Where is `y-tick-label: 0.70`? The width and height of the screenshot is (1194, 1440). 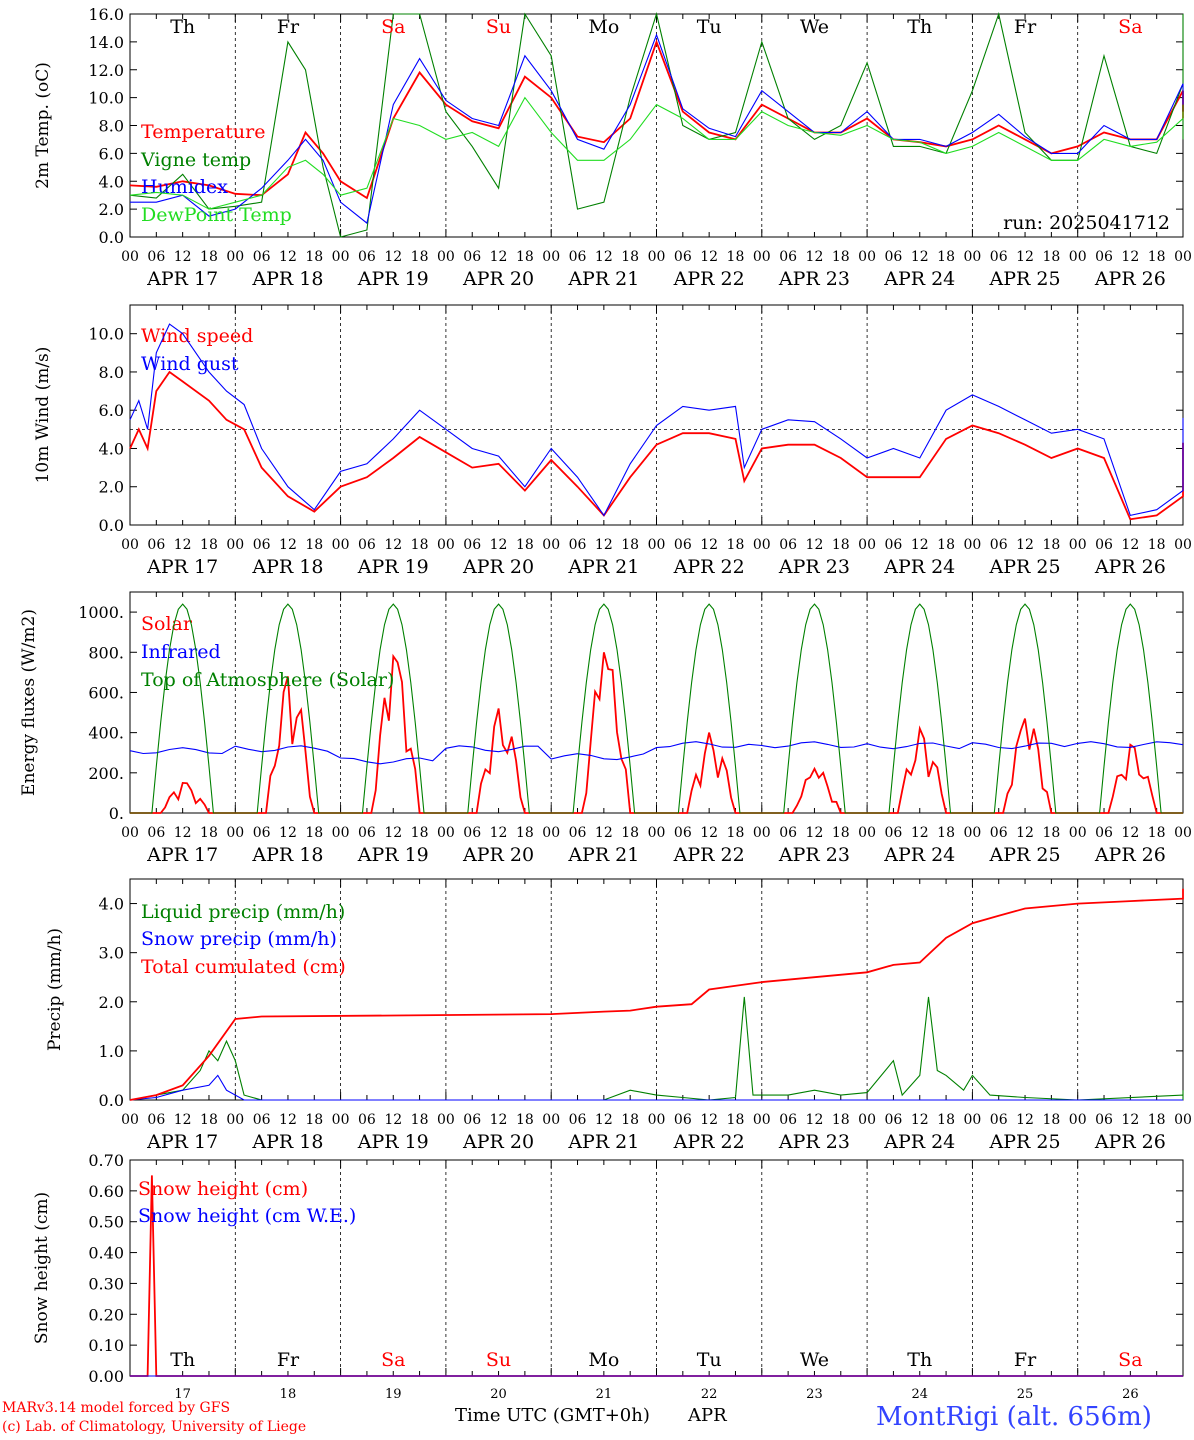 y-tick-label: 0.70 is located at coordinates (106, 1160).